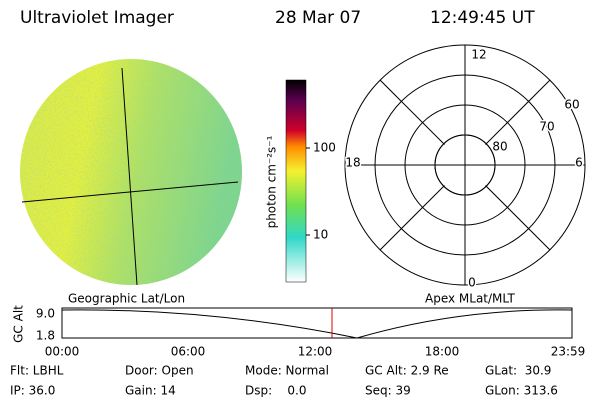 This screenshot has height=400, width=600. I want to click on strip-y-label: 1.8, so click(45, 336).